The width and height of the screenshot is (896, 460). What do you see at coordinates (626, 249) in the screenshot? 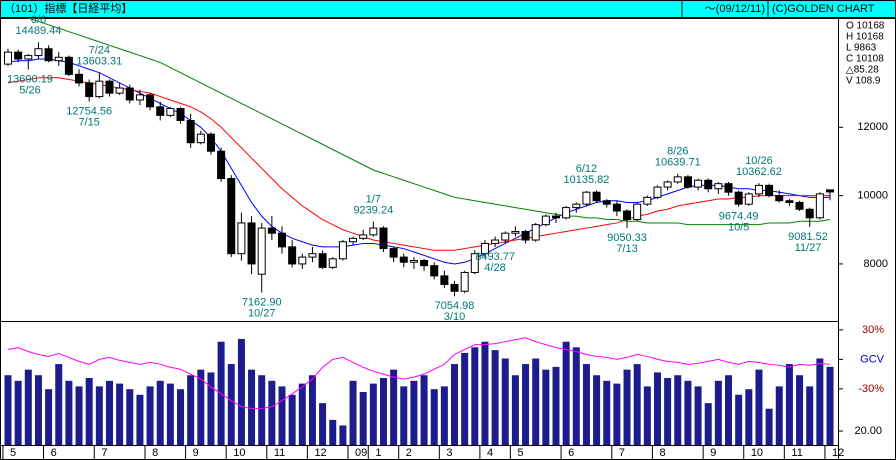
I see `annotation-date: 7/13` at bounding box center [626, 249].